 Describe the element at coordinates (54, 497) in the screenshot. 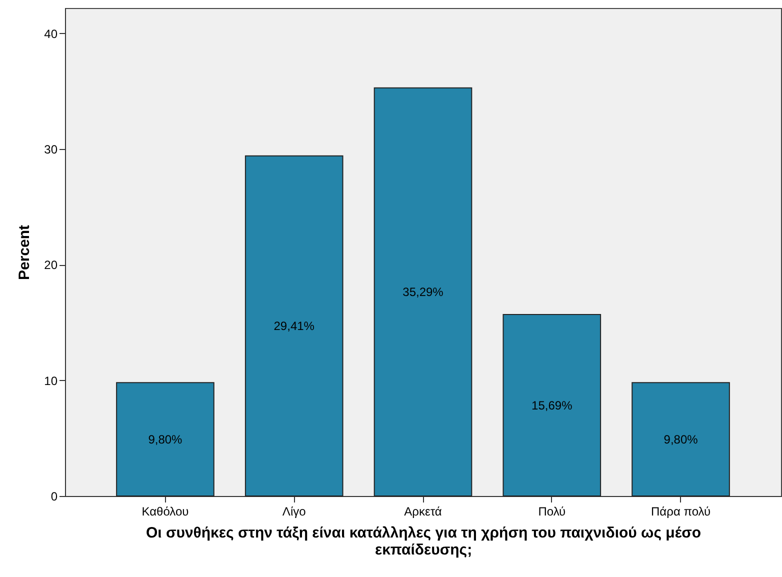

I see `y-tick-label: 0` at that location.